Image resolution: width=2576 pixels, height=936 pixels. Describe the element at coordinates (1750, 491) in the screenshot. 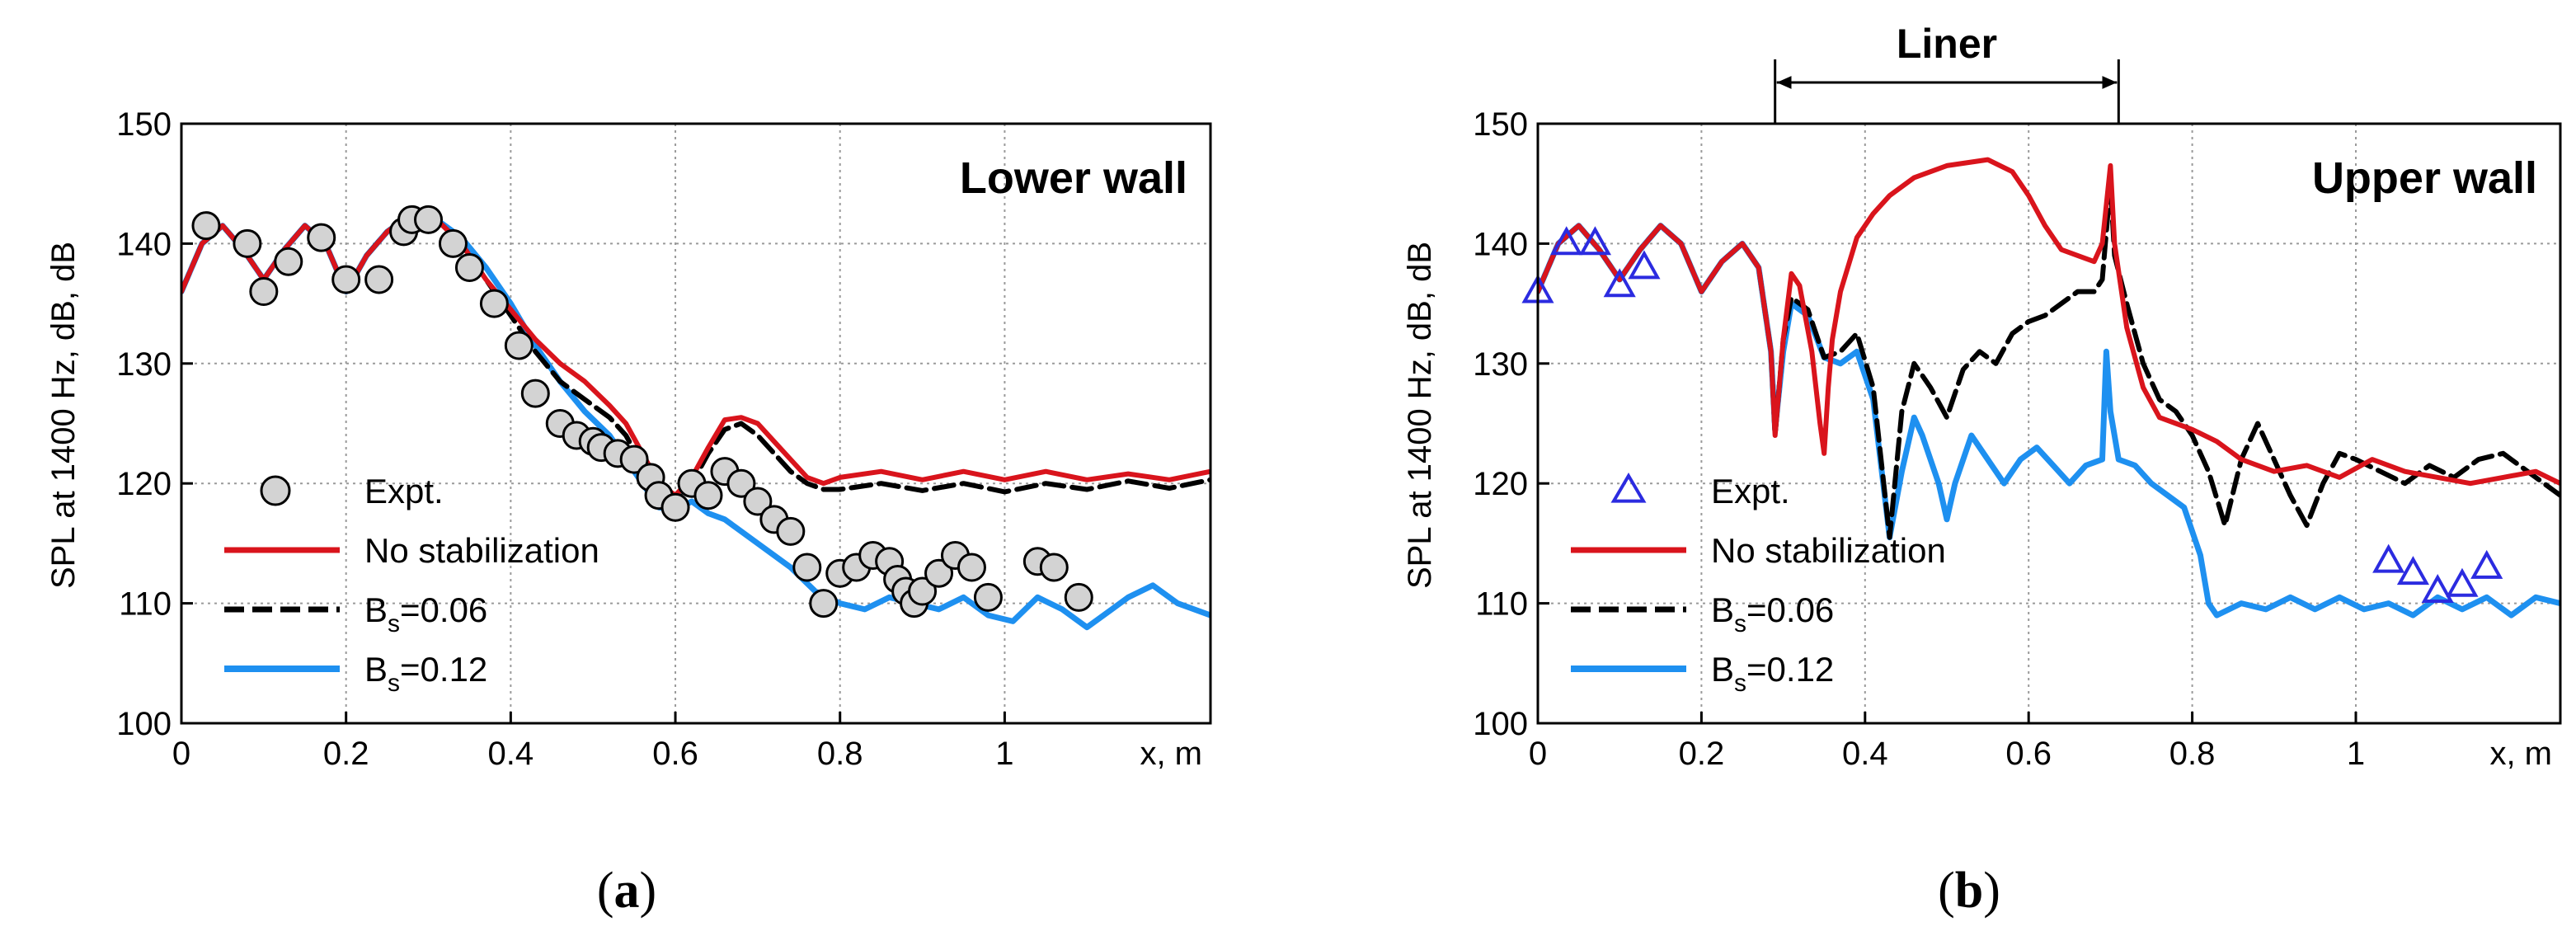

I see `legend-label-expt: Expt.` at that location.